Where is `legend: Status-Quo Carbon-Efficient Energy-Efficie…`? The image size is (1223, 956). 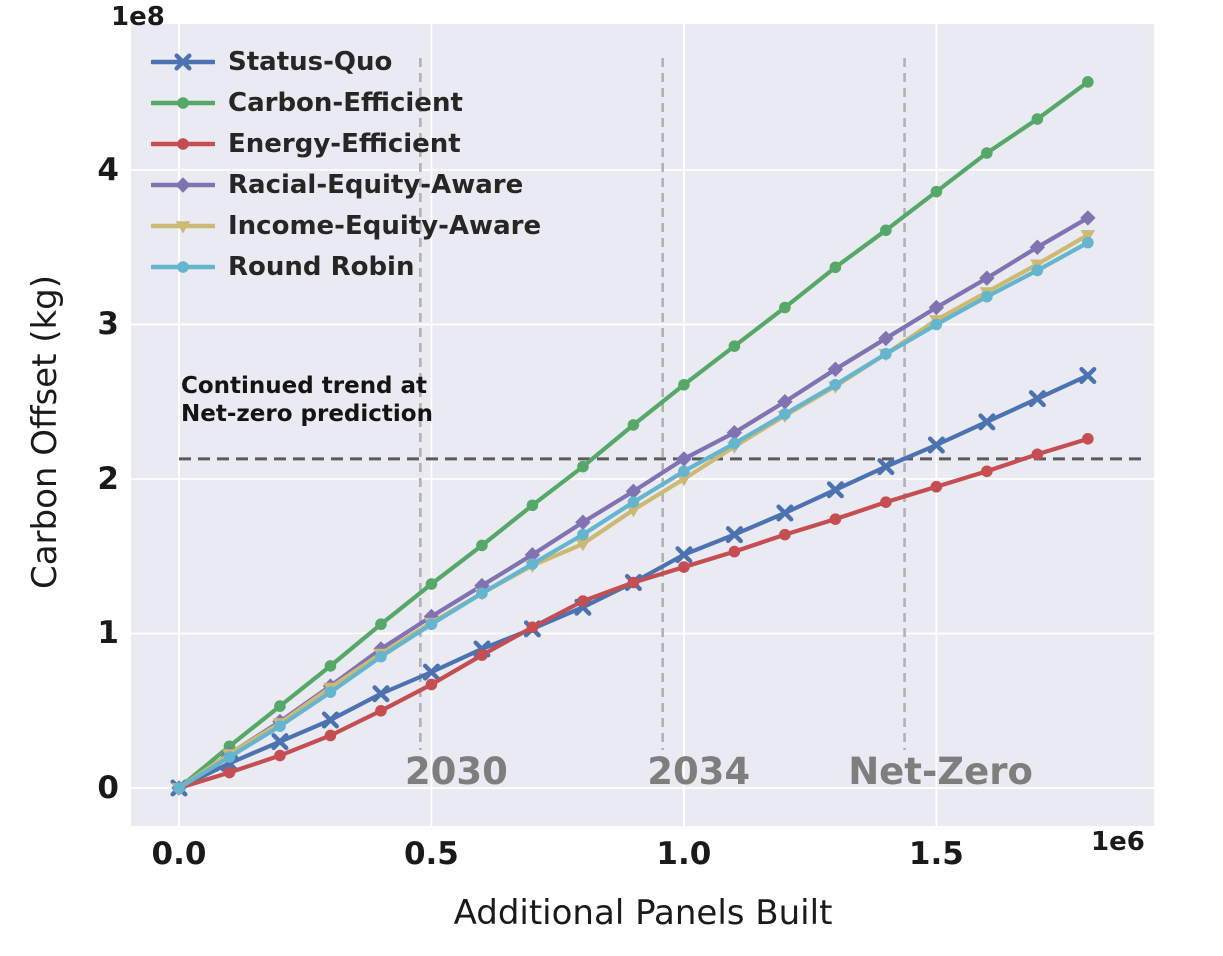
legend: Status-Quo Carbon-Efficient Energy-Efficie… is located at coordinates (346, 164).